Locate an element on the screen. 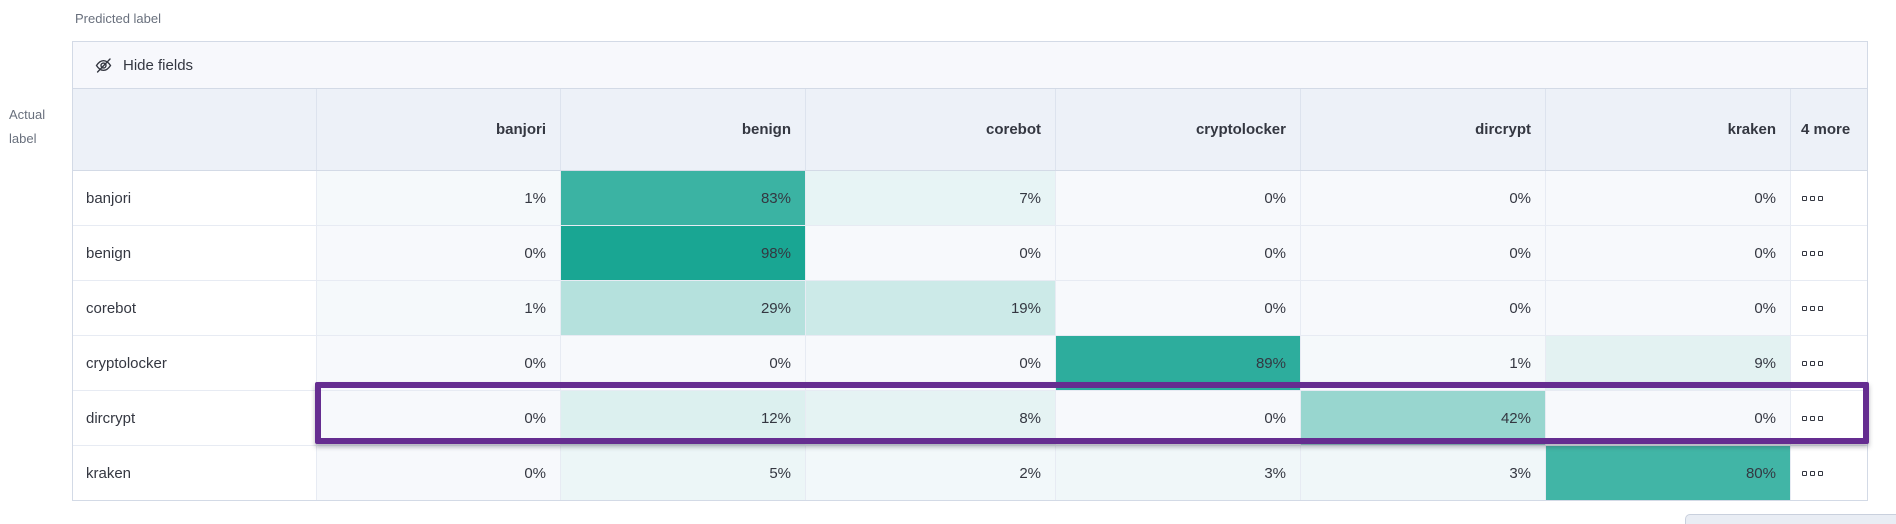  bottom-right-panel-edge is located at coordinates (1790, 519).